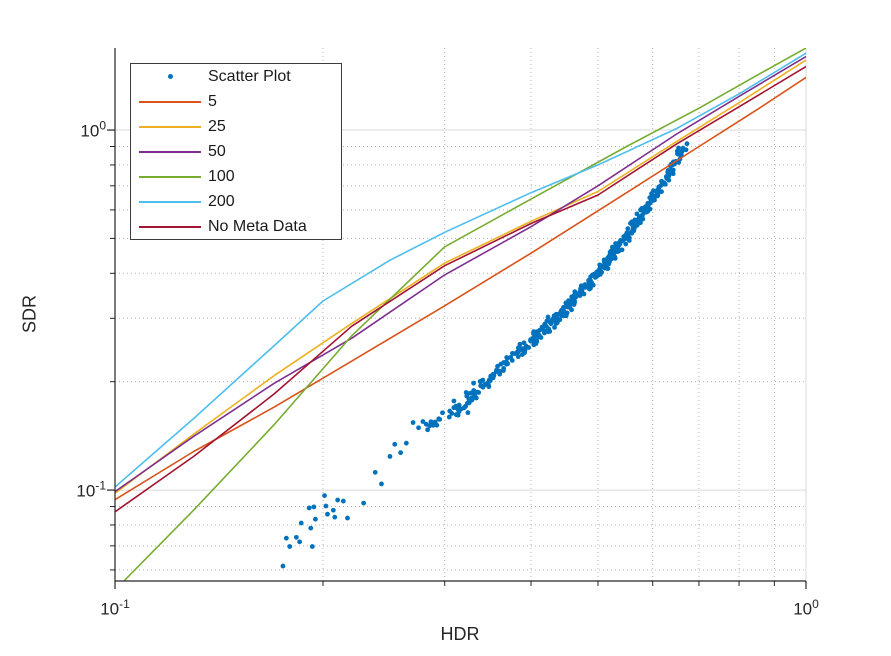  What do you see at coordinates (29, 314) in the screenshot?
I see `y-axis-label: SDR` at bounding box center [29, 314].